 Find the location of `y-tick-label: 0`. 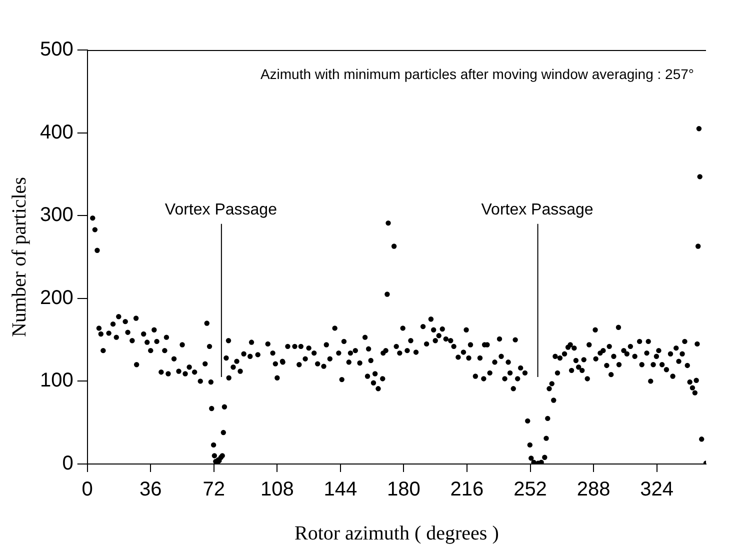

y-tick-label: 0 is located at coordinates (68, 463).